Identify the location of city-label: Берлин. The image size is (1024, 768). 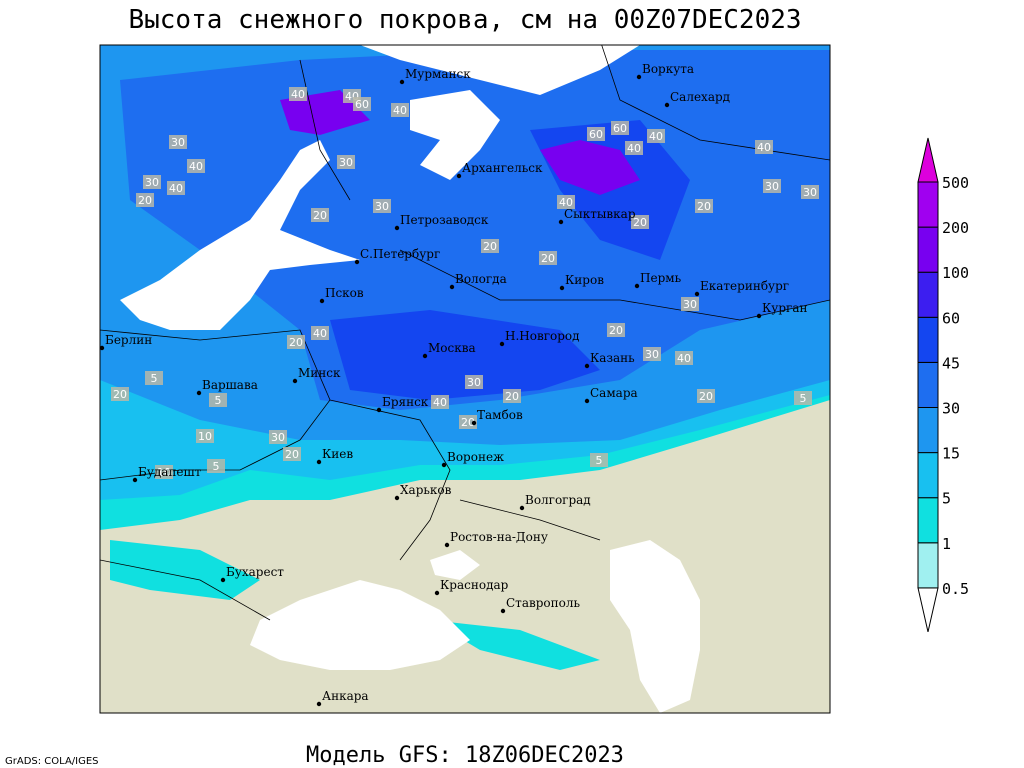
(128, 340).